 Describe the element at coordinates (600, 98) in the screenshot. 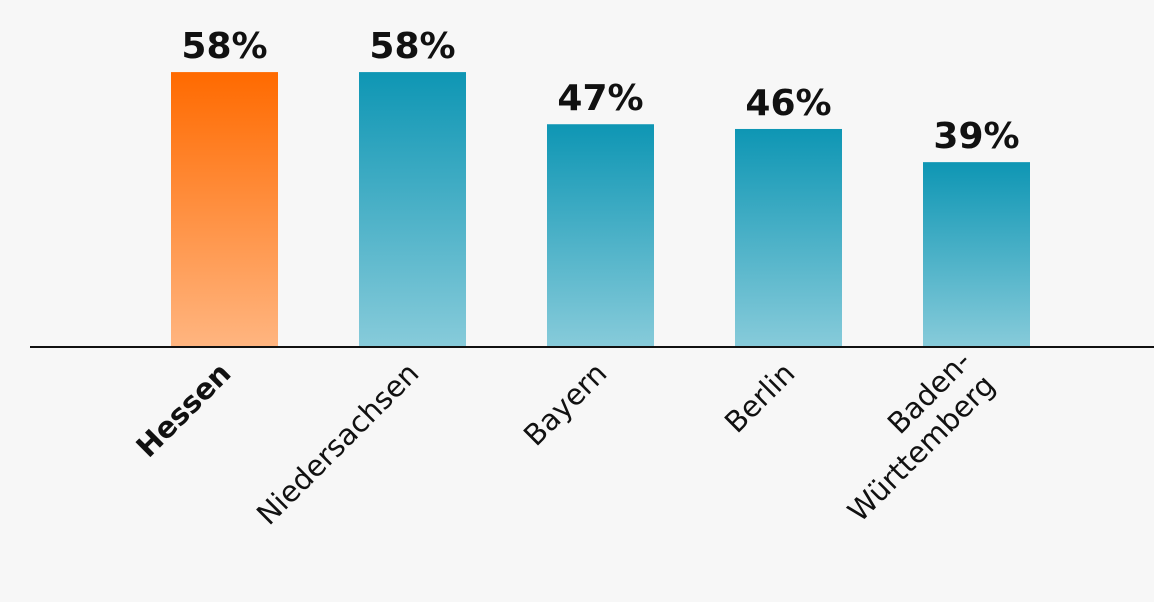

I see `value-label: 47%` at that location.